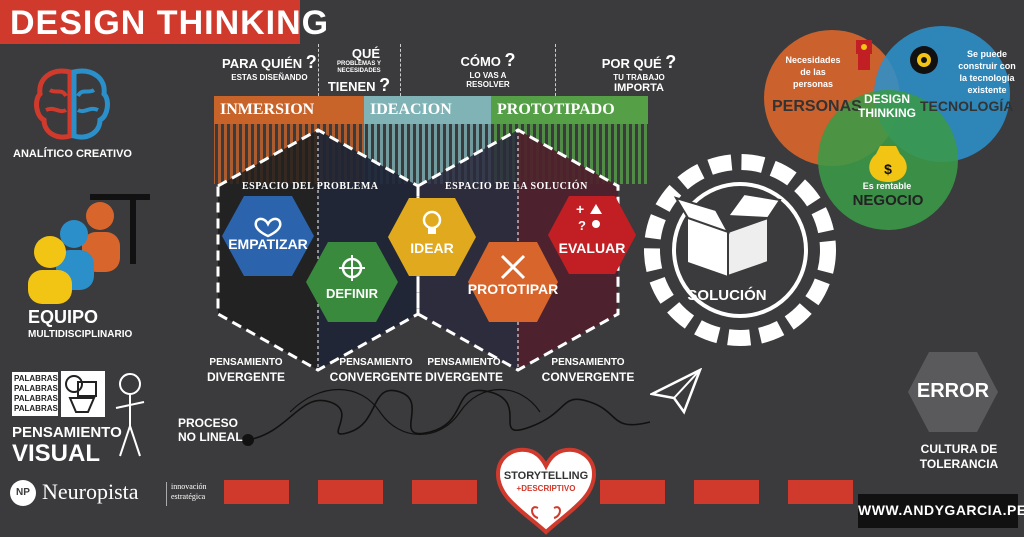 This screenshot has width=1024, height=537. What do you see at coordinates (269, 67) in the screenshot?
I see `question-who: PARA QUIÉN ? ESTAS DISEÑANDO` at bounding box center [269, 67].